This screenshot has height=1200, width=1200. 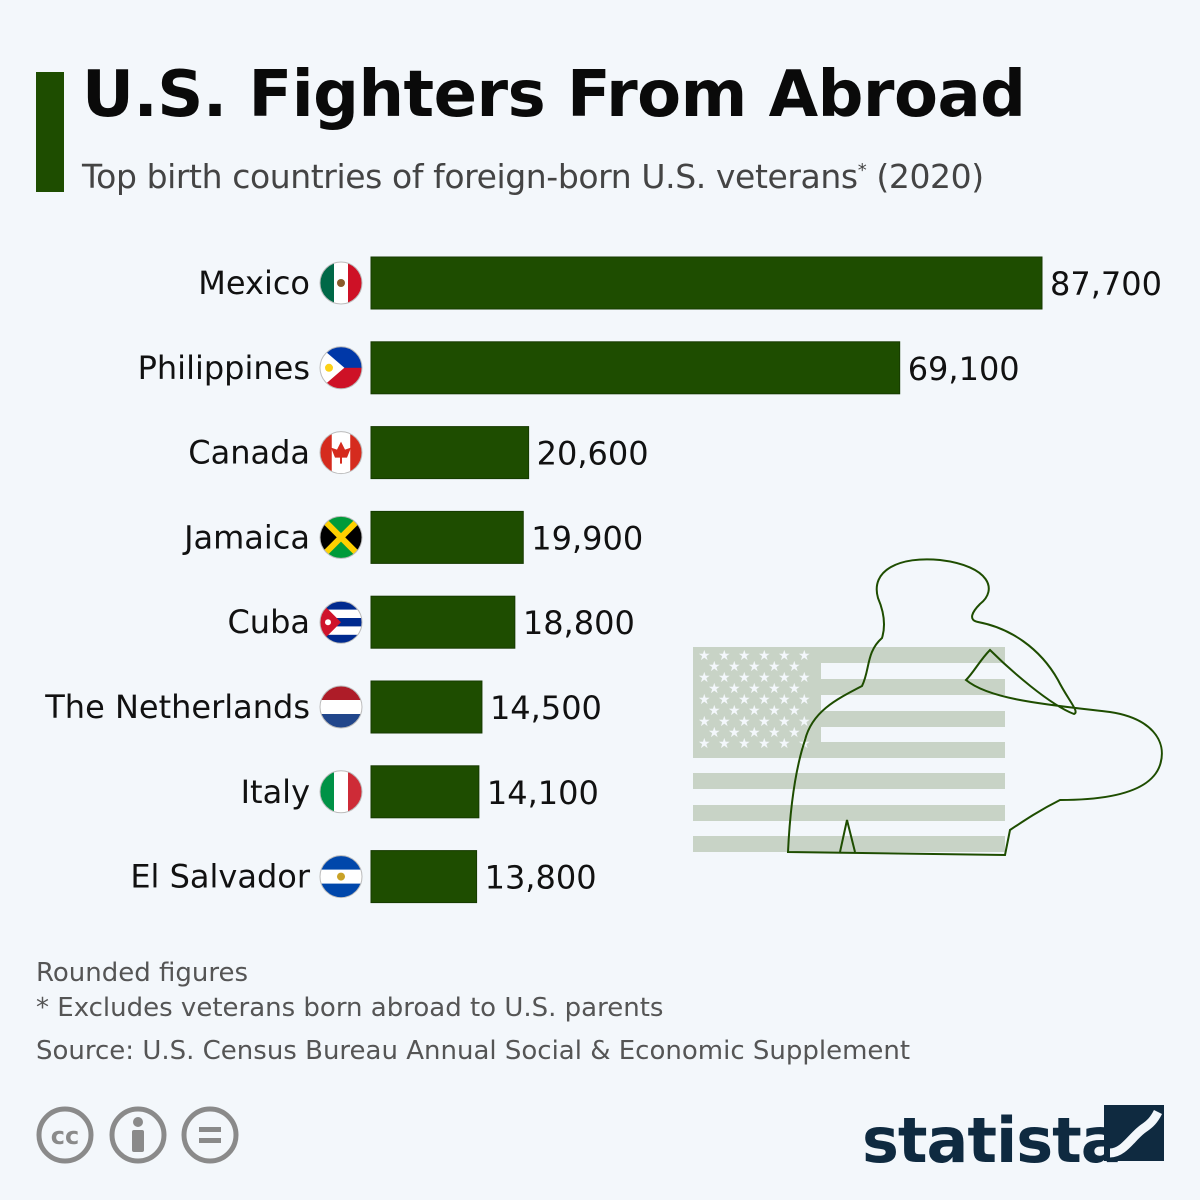 What do you see at coordinates (579, 623) in the screenshot?
I see `value-label: 18,800` at bounding box center [579, 623].